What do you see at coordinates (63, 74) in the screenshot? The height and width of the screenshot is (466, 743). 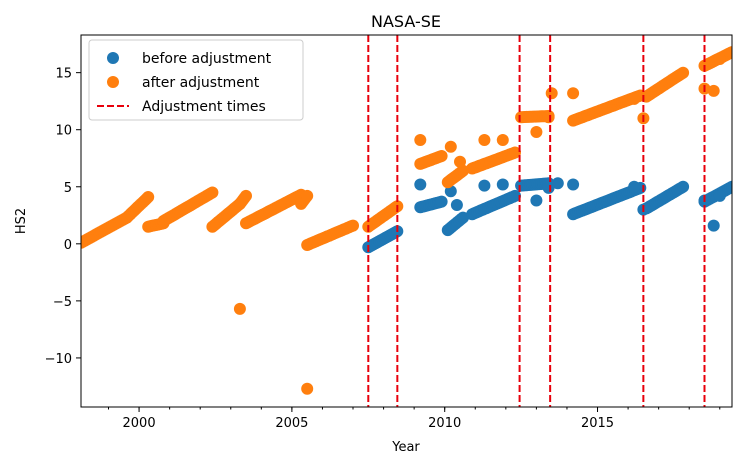 I see `y-tick-label: 15` at bounding box center [63, 74].